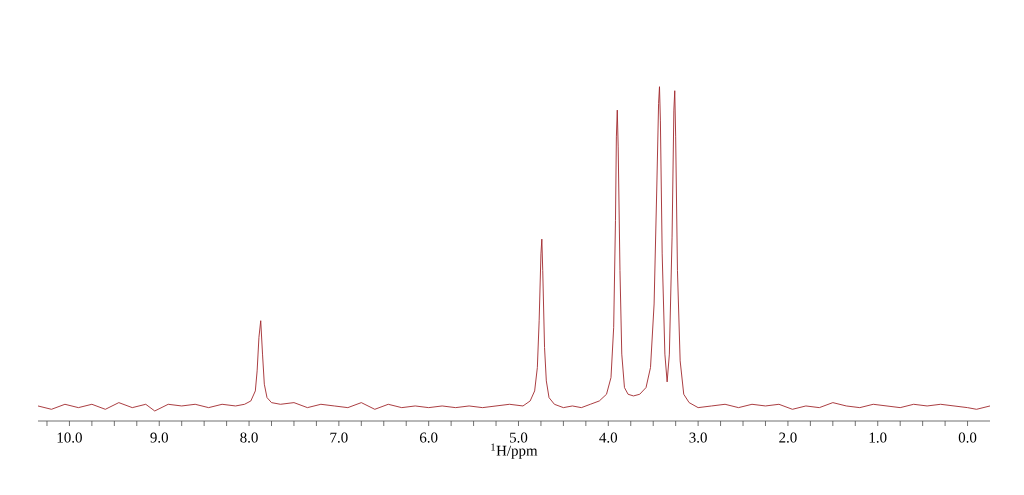 Image resolution: width=1024 pixels, height=495 pixels. What do you see at coordinates (878, 437) in the screenshot?
I see `x-tick-label: 1.0` at bounding box center [878, 437].